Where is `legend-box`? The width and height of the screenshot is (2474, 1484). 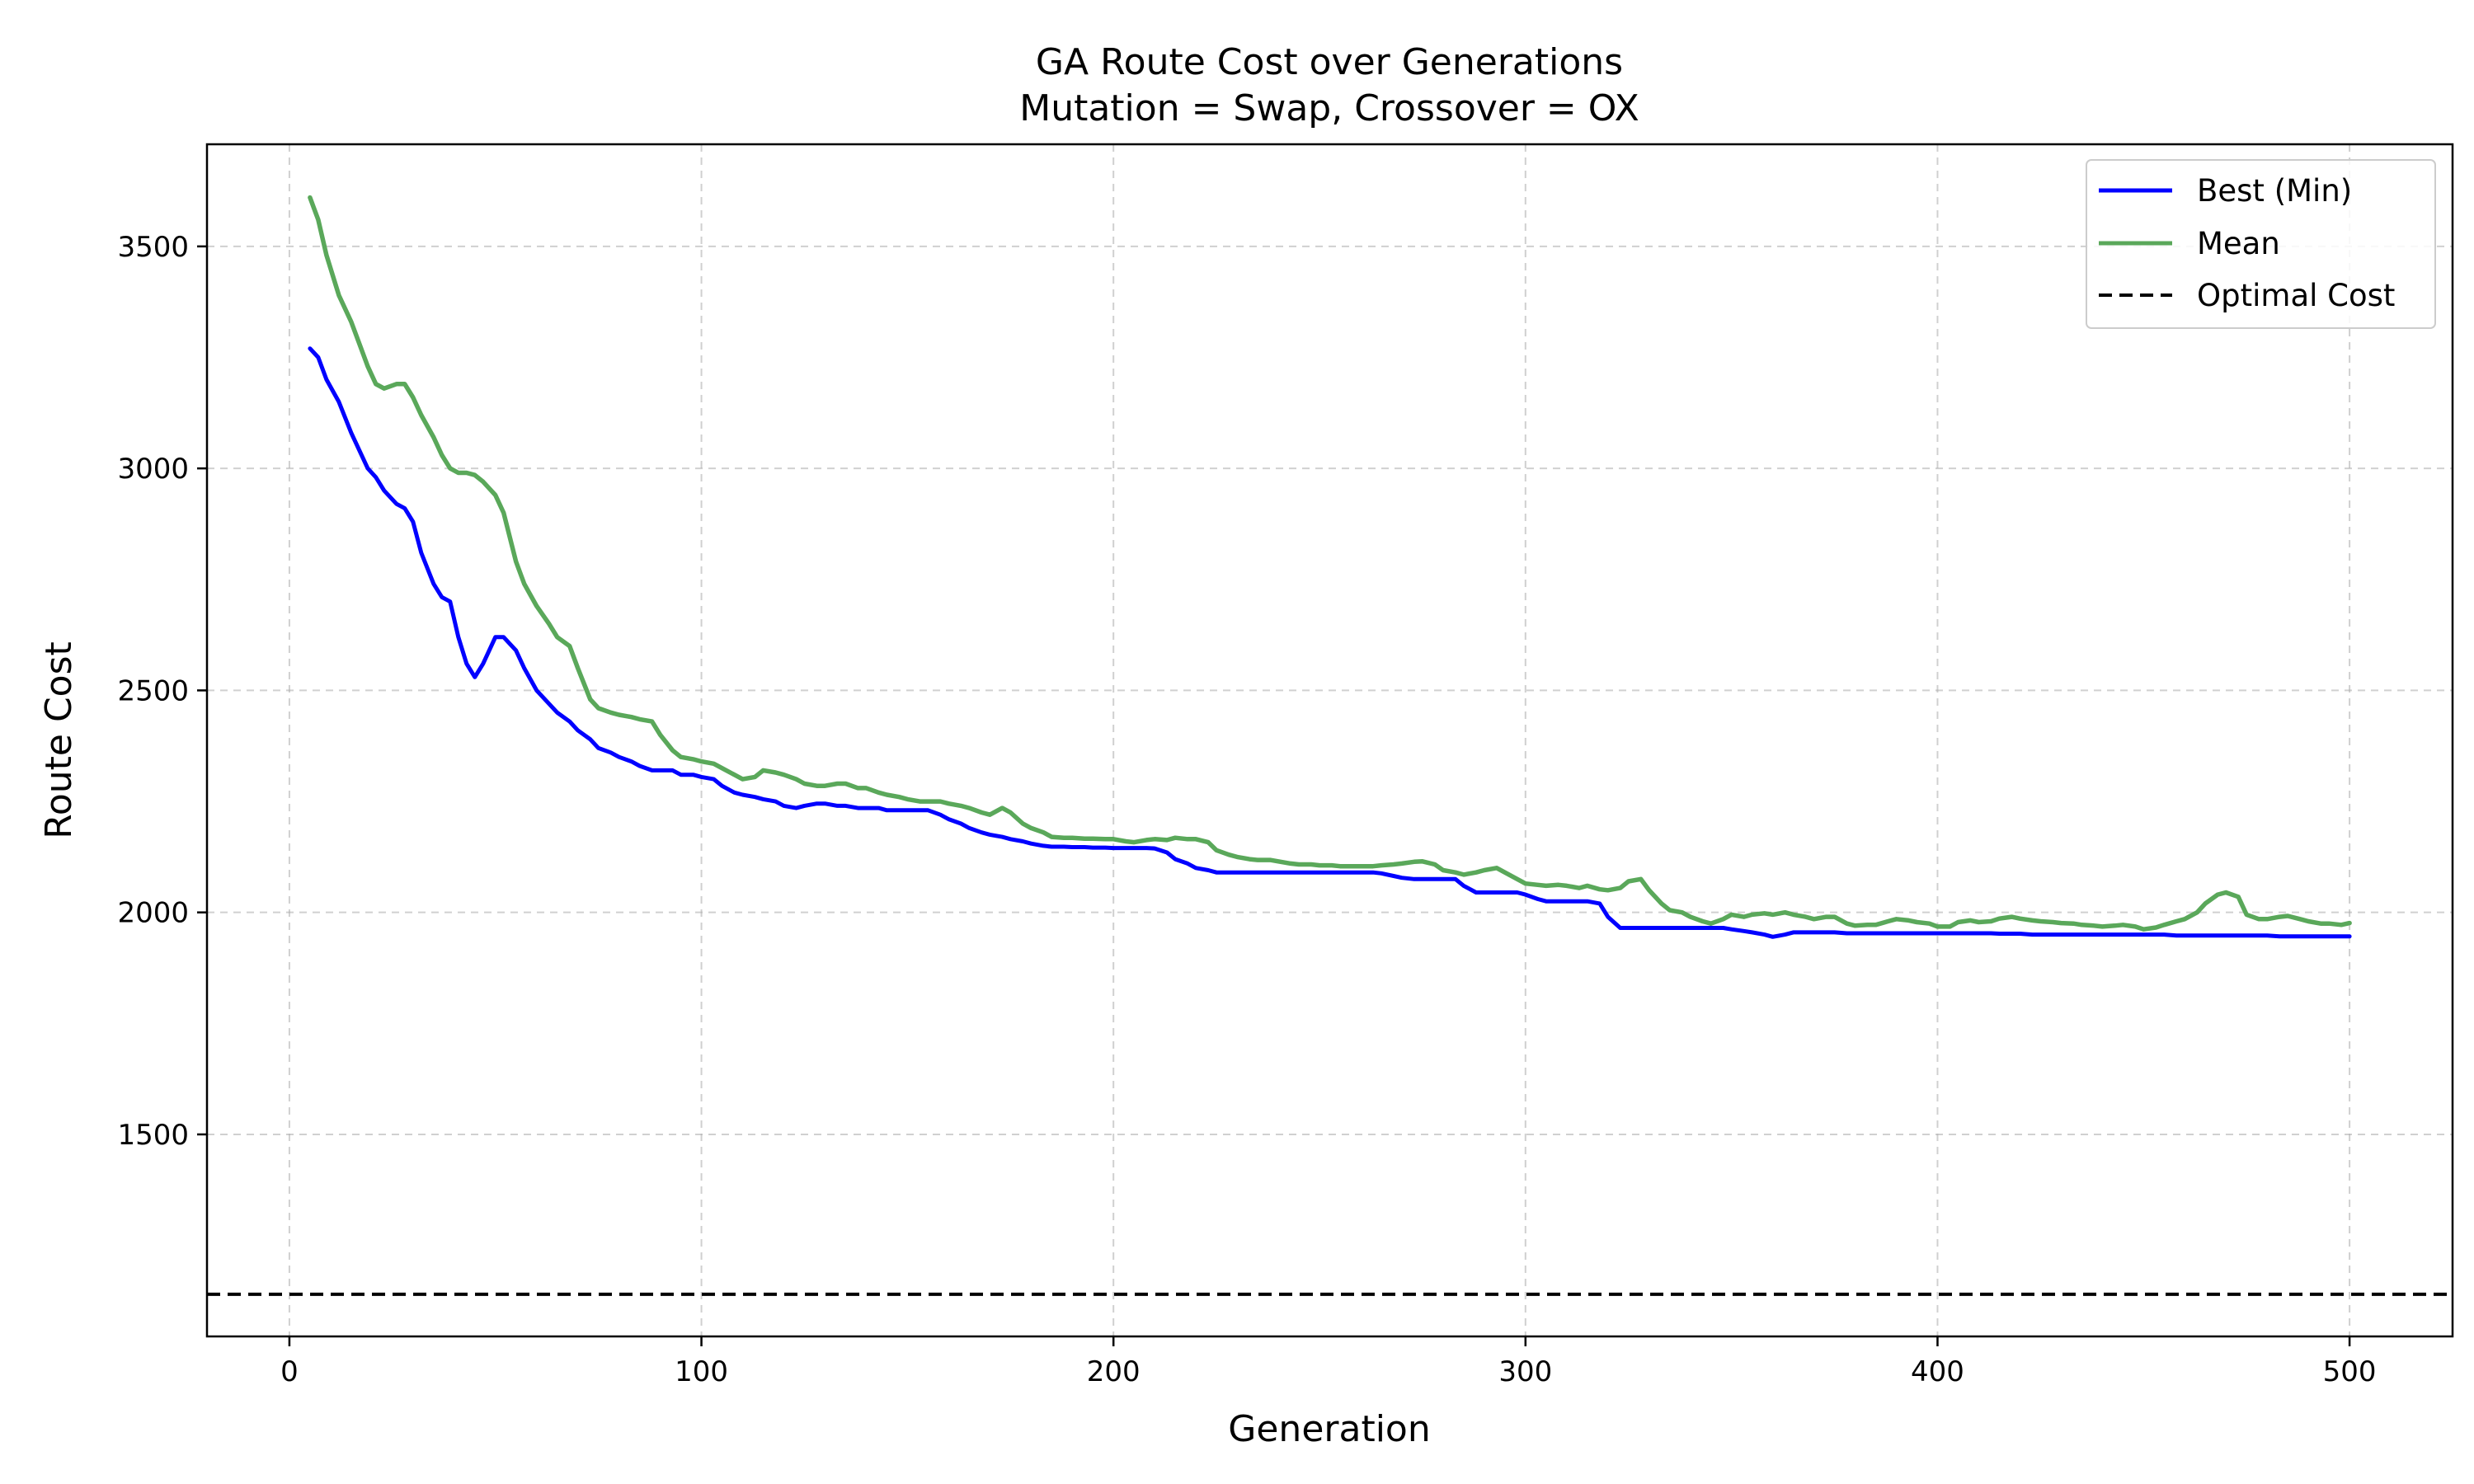
legend-box is located at coordinates (2261, 244).